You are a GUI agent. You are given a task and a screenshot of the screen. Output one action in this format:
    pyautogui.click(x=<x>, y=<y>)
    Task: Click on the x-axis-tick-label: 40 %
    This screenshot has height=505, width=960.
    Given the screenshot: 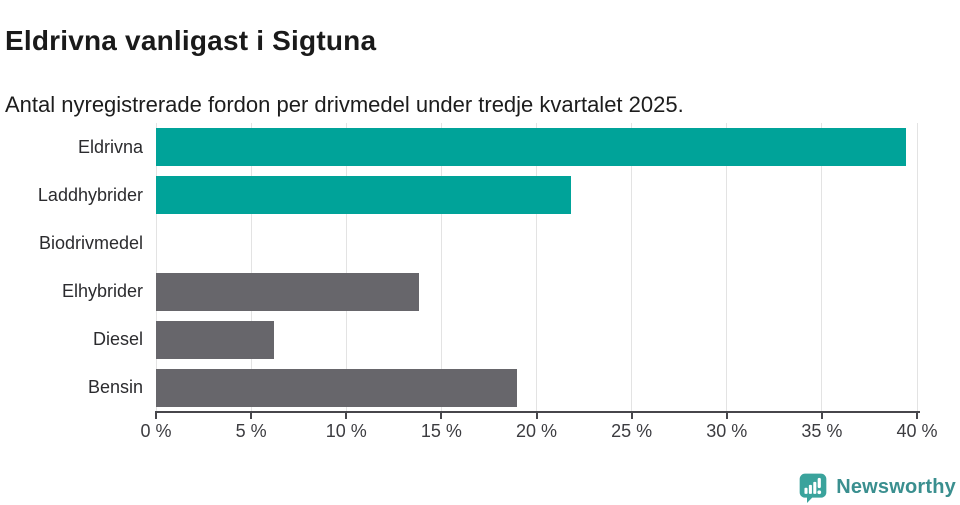 What is the action you would take?
    pyautogui.click(x=917, y=431)
    